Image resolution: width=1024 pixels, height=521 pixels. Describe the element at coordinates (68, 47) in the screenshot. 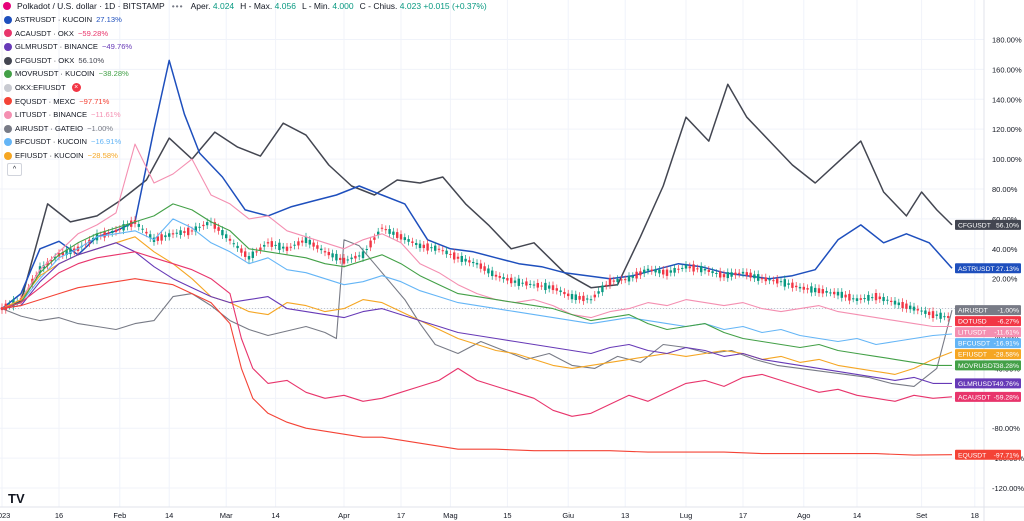

I see `legend-item: GLMRUSDT · BINANCE −49.76%` at that location.